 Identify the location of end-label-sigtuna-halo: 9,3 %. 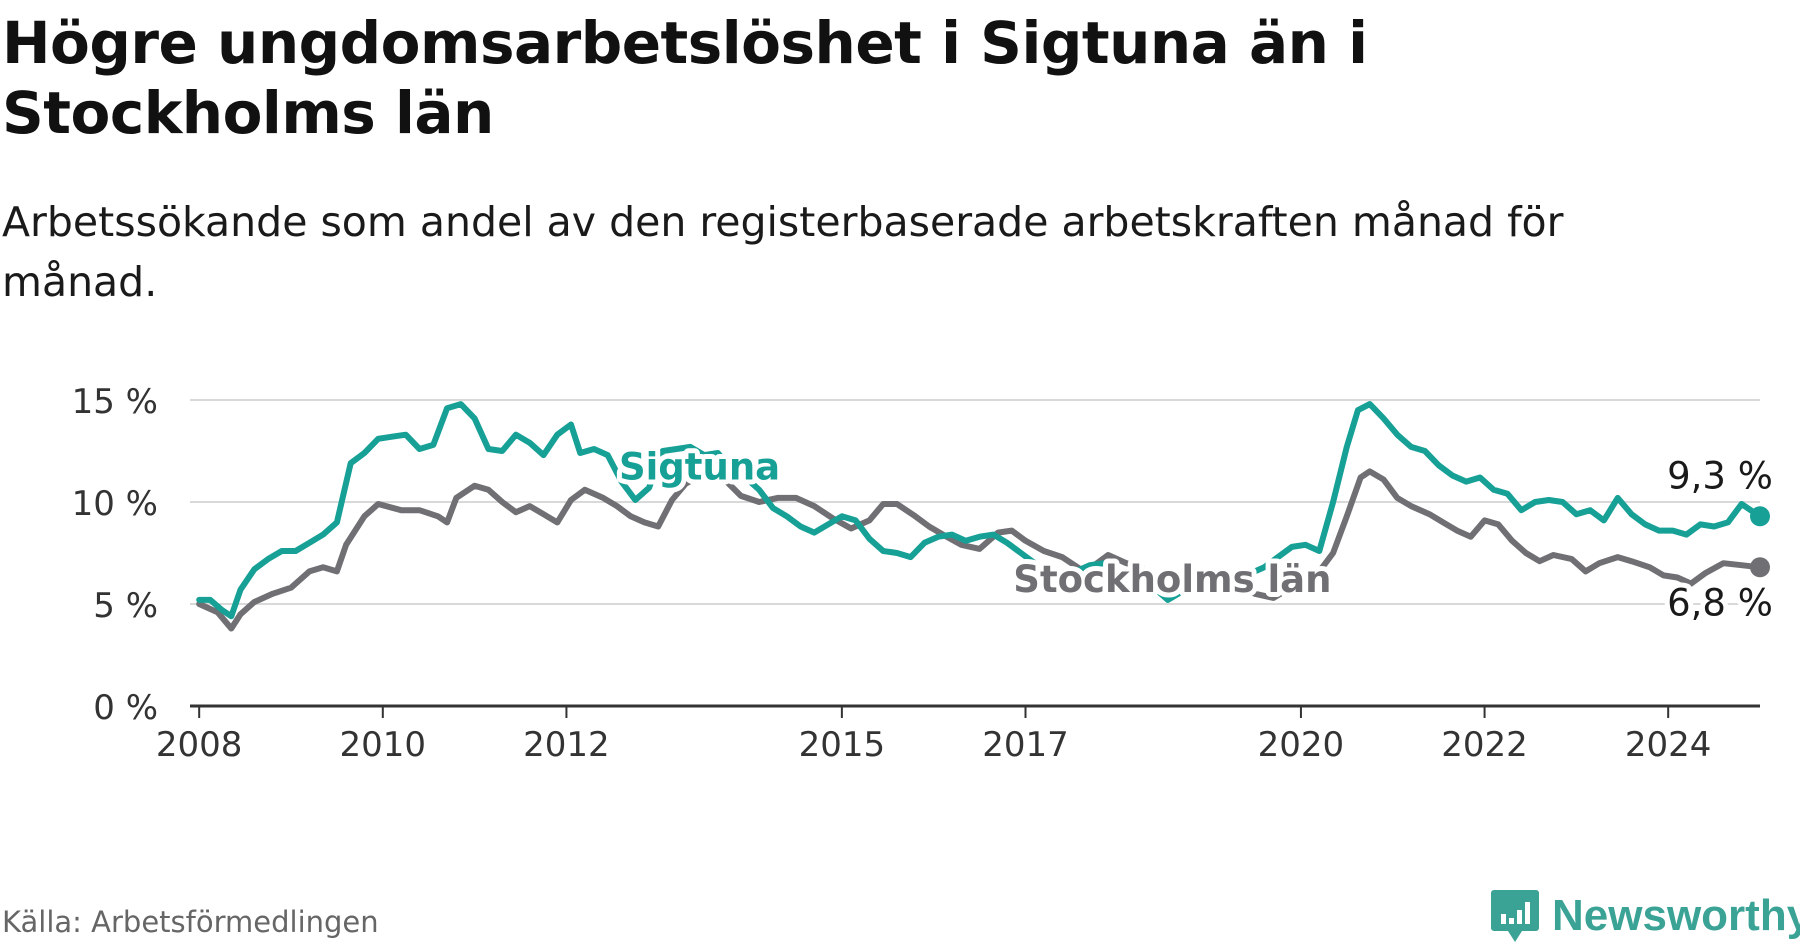
(1720, 475).